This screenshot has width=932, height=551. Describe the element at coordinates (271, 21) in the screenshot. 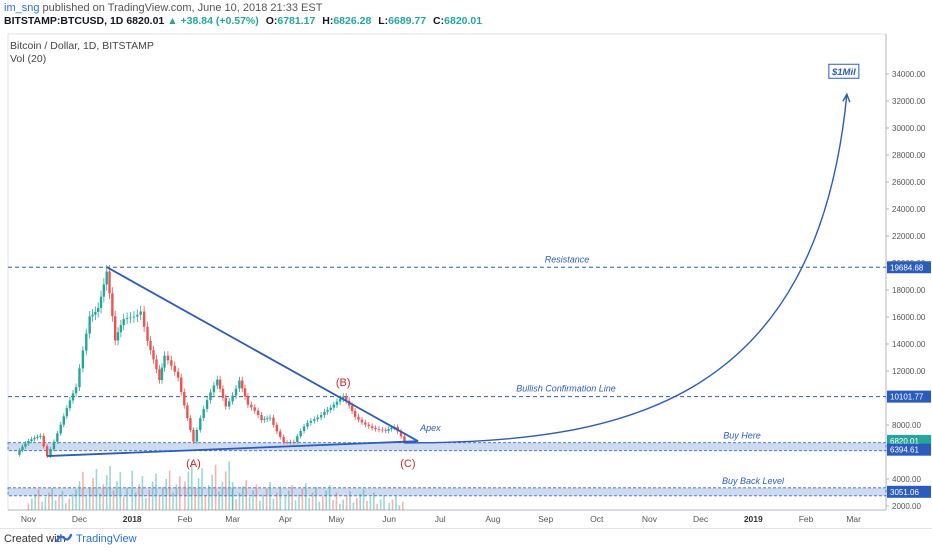

I see `open-label: O:` at that location.